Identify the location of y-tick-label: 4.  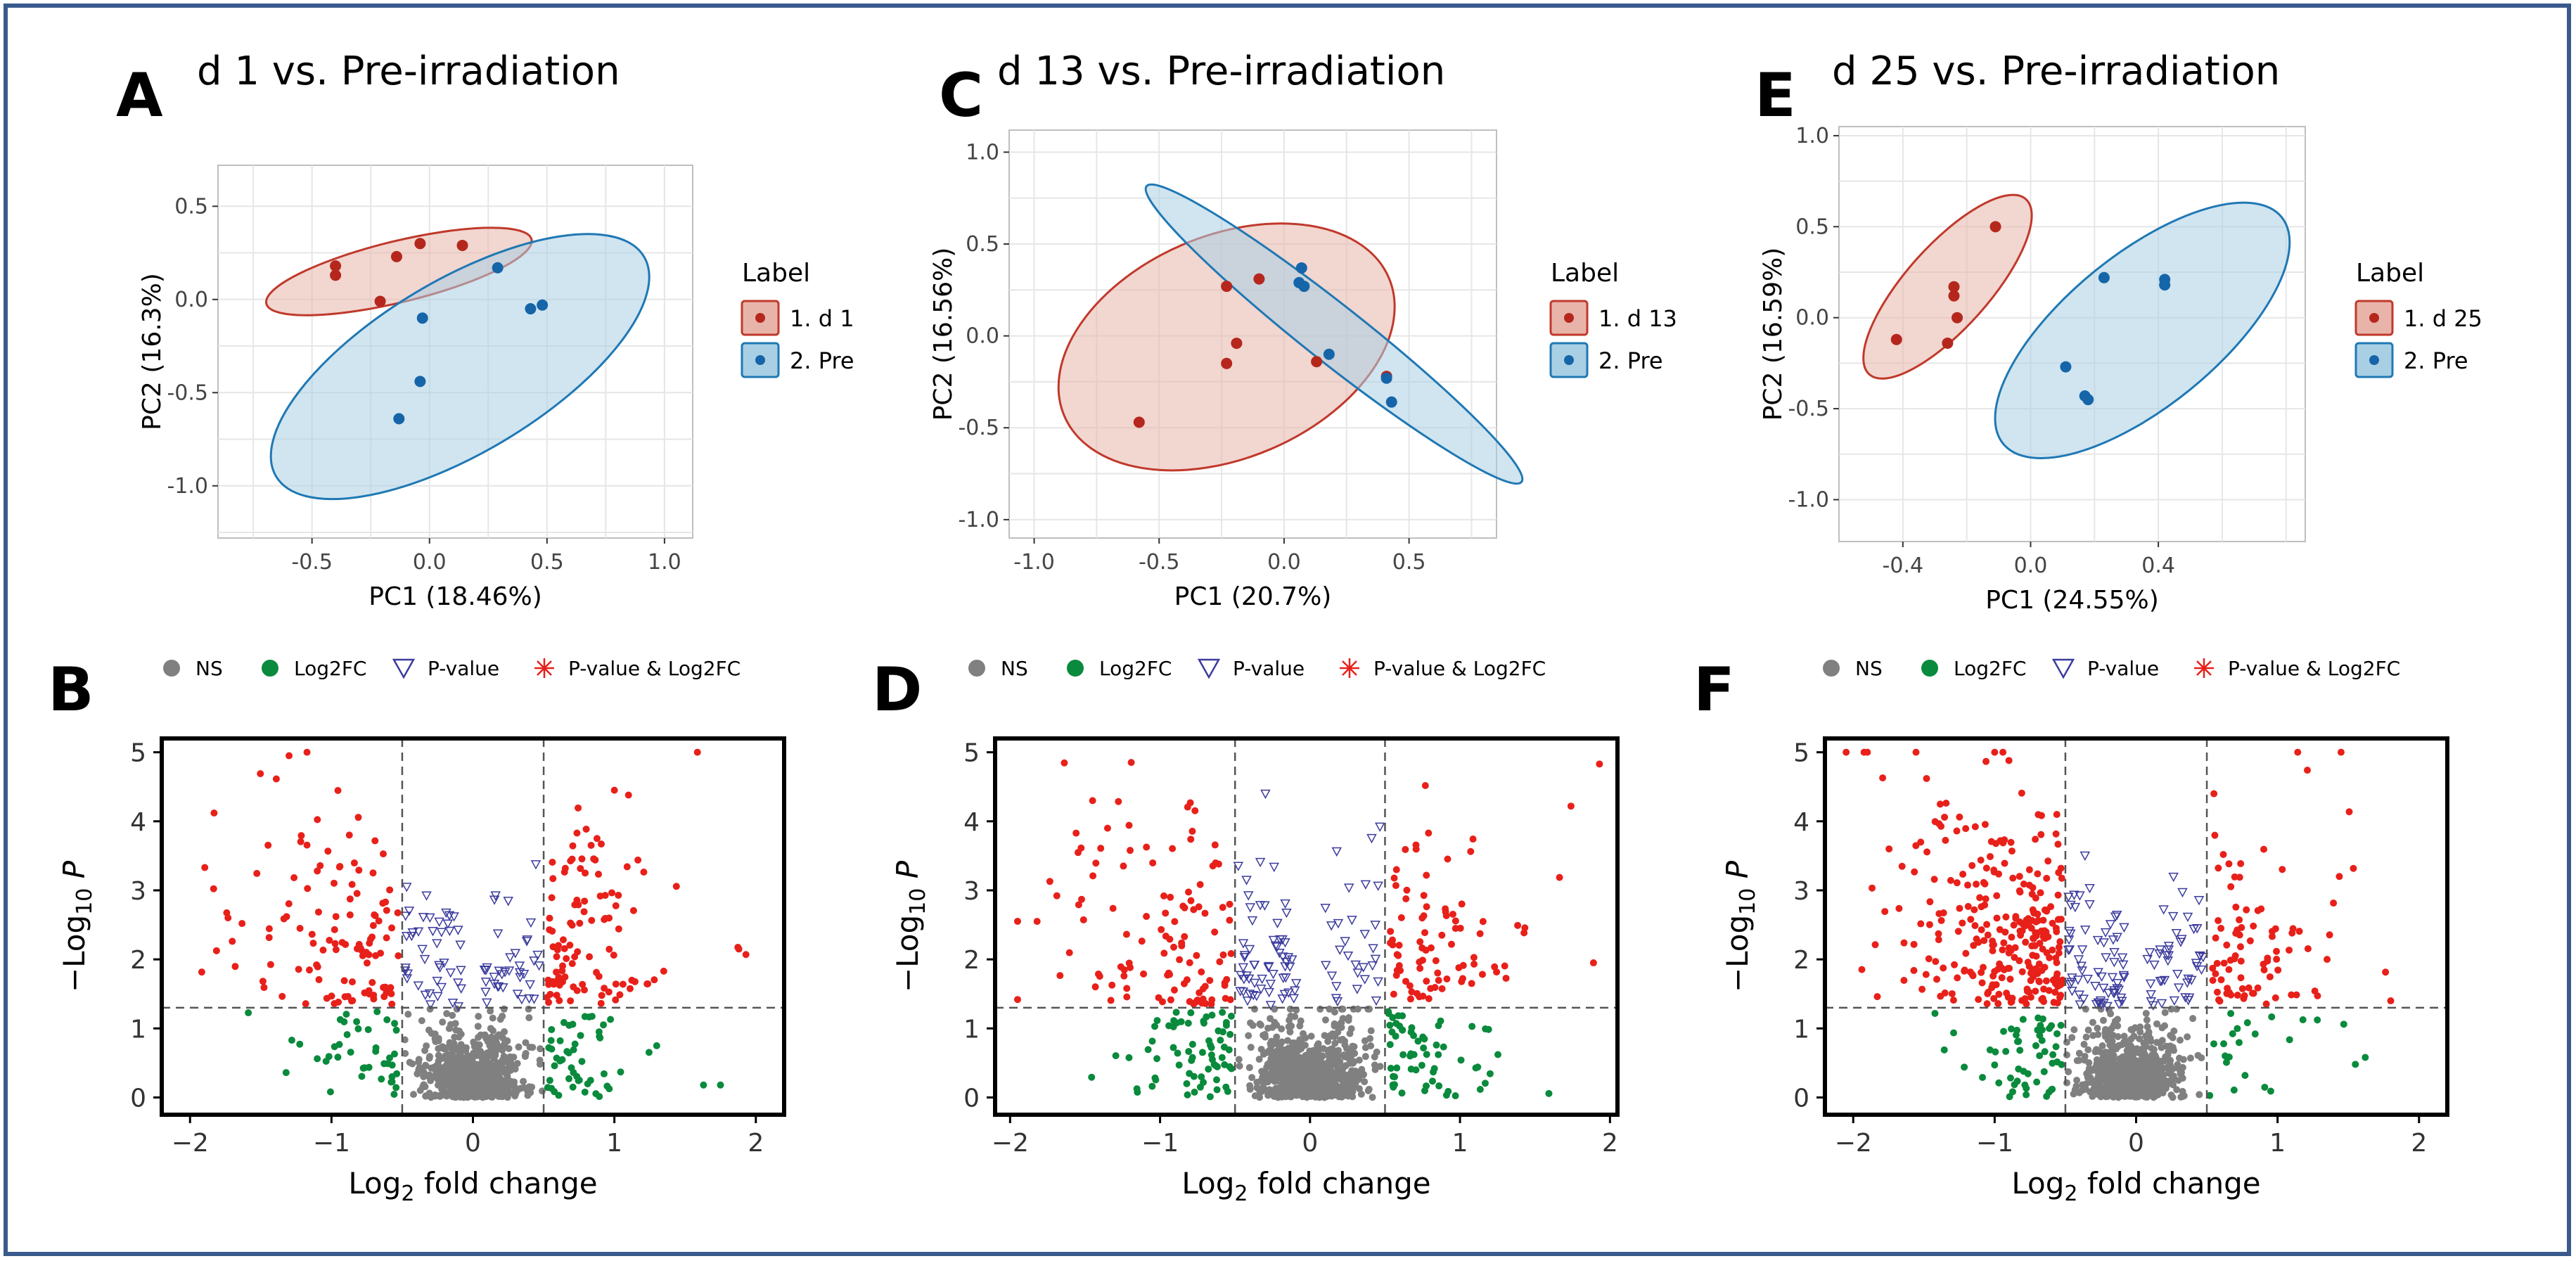
(971, 822).